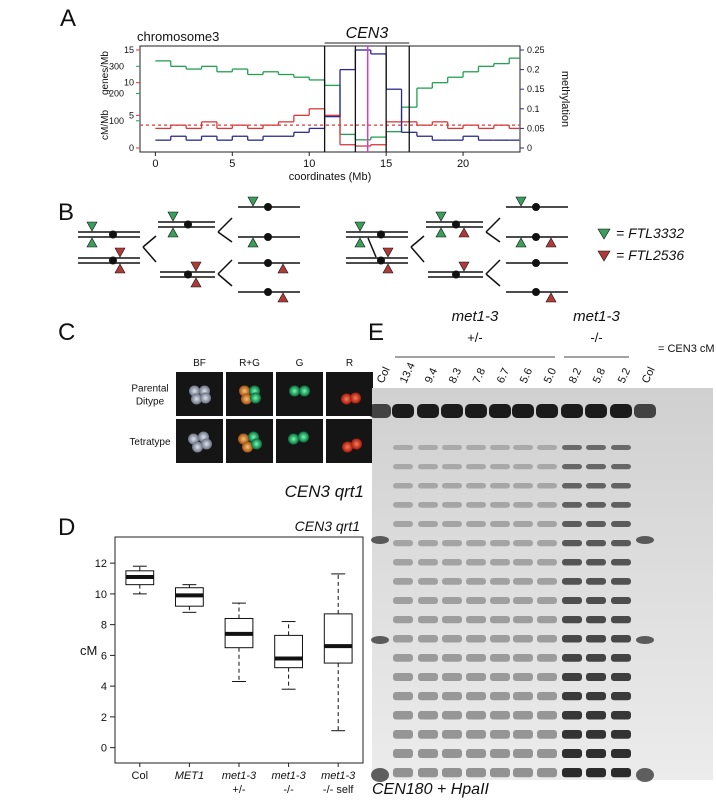 The height and width of the screenshot is (800, 716). What do you see at coordinates (327, 526) in the screenshot?
I see `chart-title: CEN3 qrt1` at bounding box center [327, 526].